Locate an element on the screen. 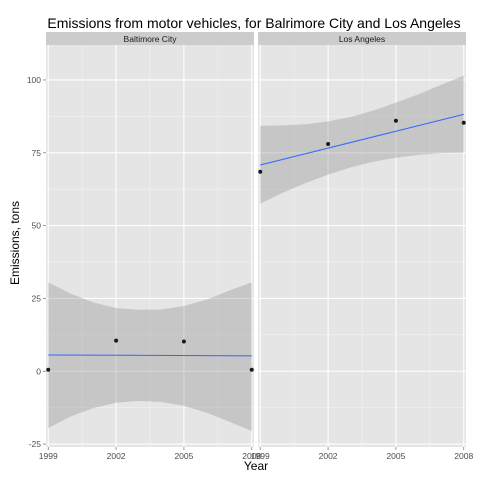  y-axis: -25 0 25 50 75 100 is located at coordinates (36, 262).